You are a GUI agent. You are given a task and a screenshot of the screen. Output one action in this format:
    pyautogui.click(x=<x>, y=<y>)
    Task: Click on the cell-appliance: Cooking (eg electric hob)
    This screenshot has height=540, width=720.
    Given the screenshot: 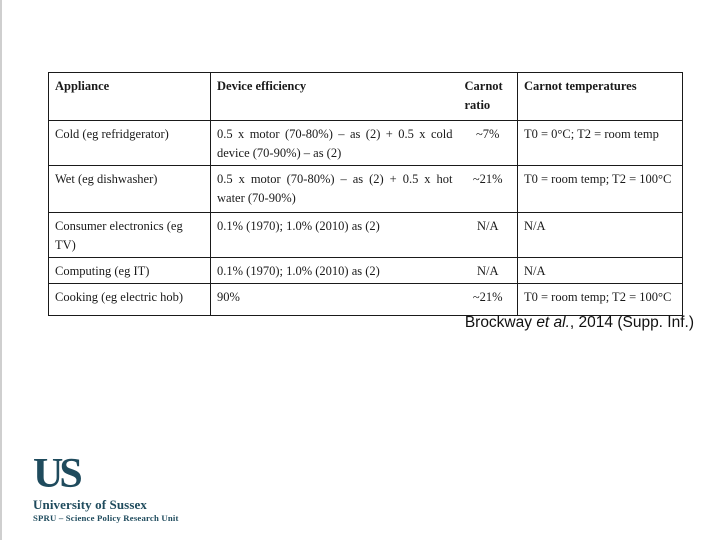 What is the action you would take?
    pyautogui.click(x=129, y=299)
    